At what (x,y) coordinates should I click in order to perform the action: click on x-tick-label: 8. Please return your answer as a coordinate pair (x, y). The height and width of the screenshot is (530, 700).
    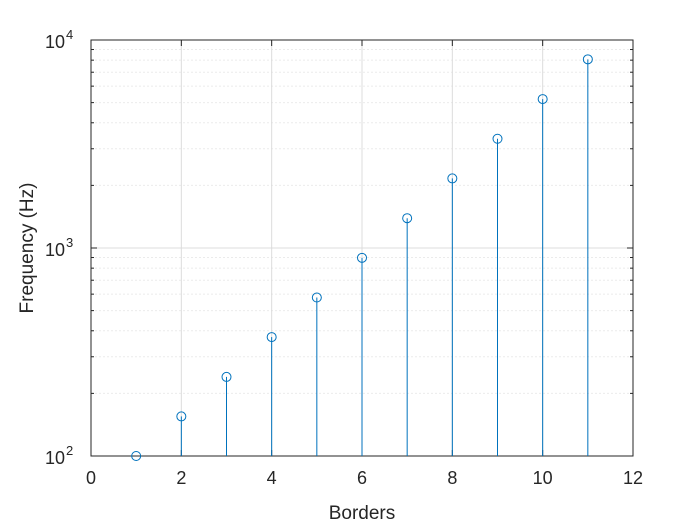
    Looking at the image, I should click on (452, 478).